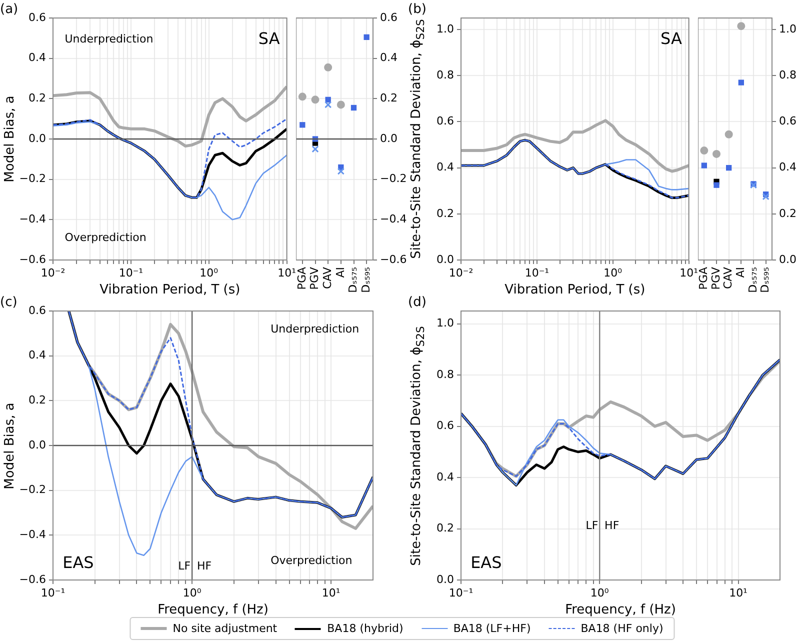  Describe the element at coordinates (492, 628) in the screenshot. I see `legend-label: BA18 (LF+HF)` at that location.